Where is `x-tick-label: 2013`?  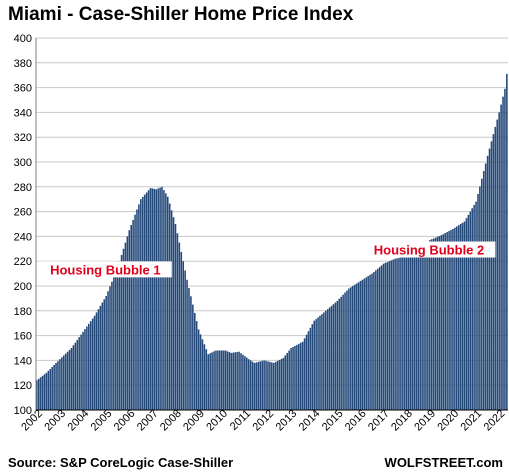 x-tick-label: 2013 is located at coordinates (287, 421).